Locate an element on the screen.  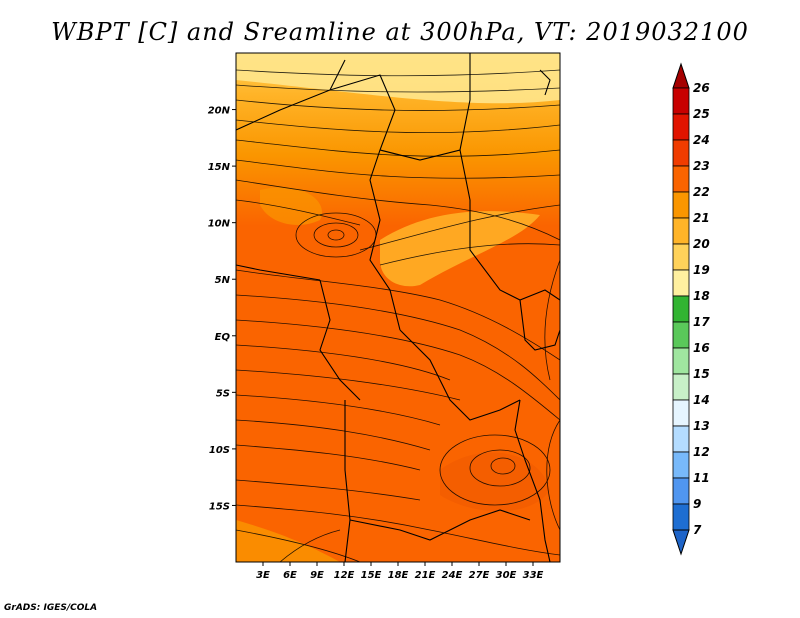
colorbar-label: 26 is located at coordinates (701, 88).